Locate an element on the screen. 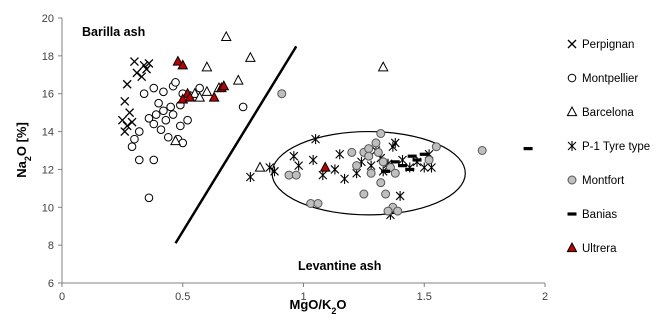 The image size is (669, 325). y-tick-label: 18 is located at coordinates (48, 57).